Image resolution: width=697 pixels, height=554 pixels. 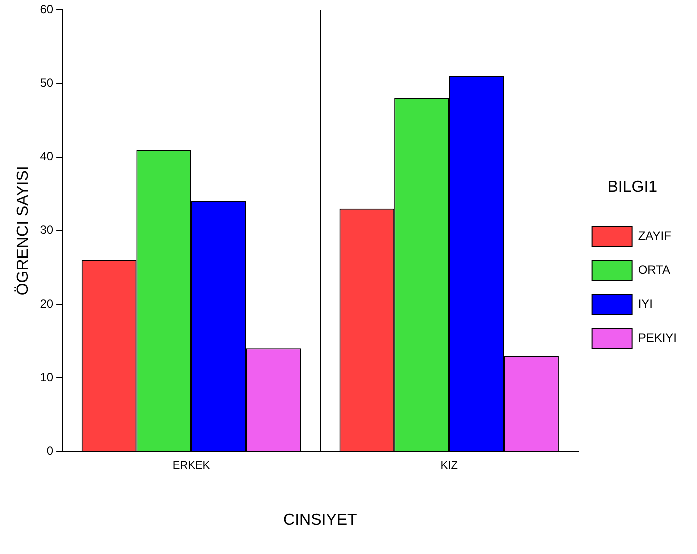 I want to click on legend-title: BILGI1, so click(x=633, y=187).